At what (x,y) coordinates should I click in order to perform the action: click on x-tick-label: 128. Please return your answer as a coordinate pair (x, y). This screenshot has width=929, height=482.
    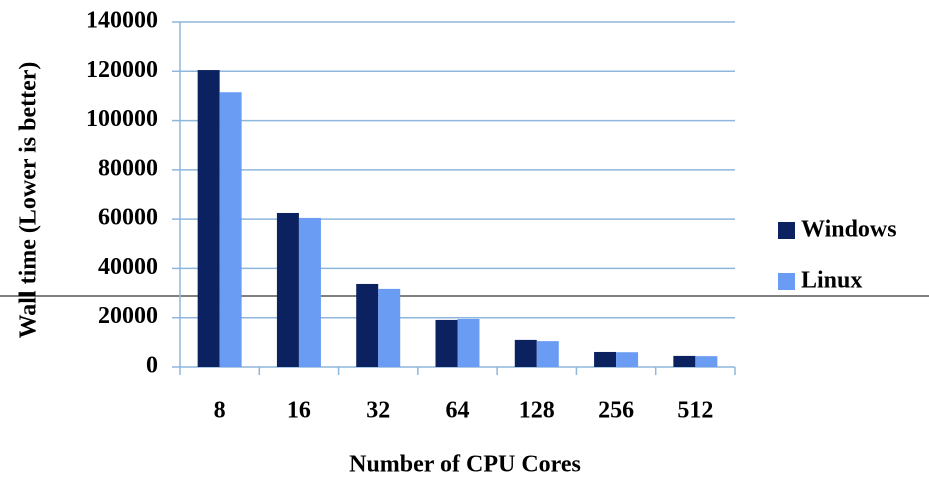
    Looking at the image, I should click on (537, 411).